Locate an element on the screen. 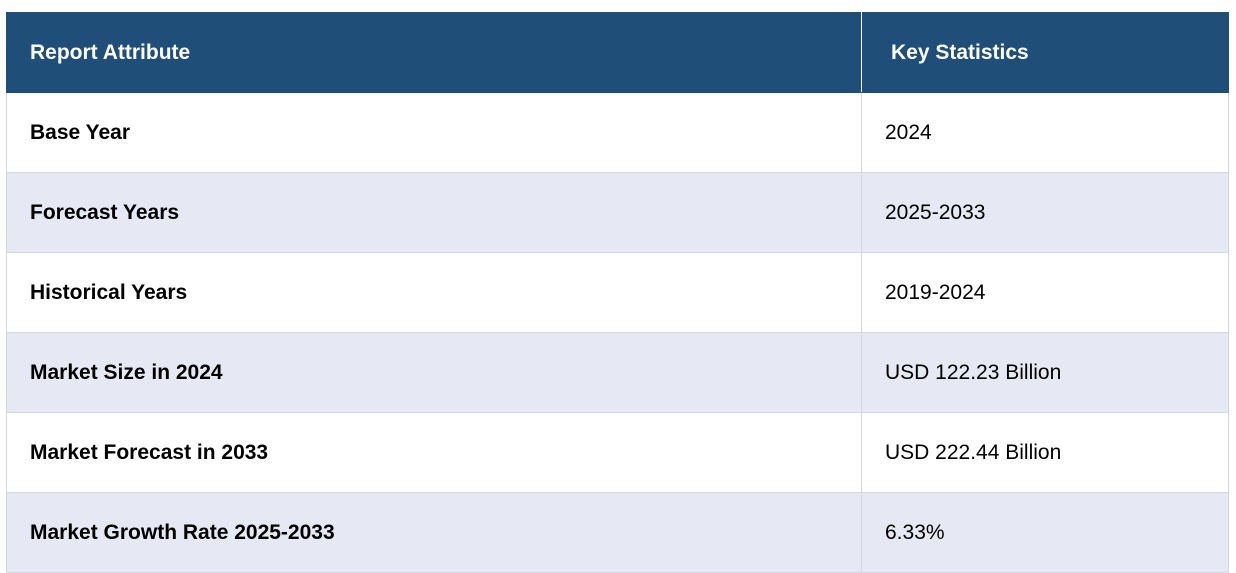 The height and width of the screenshot is (573, 1236). row-value: 2024 is located at coordinates (1045, 132).